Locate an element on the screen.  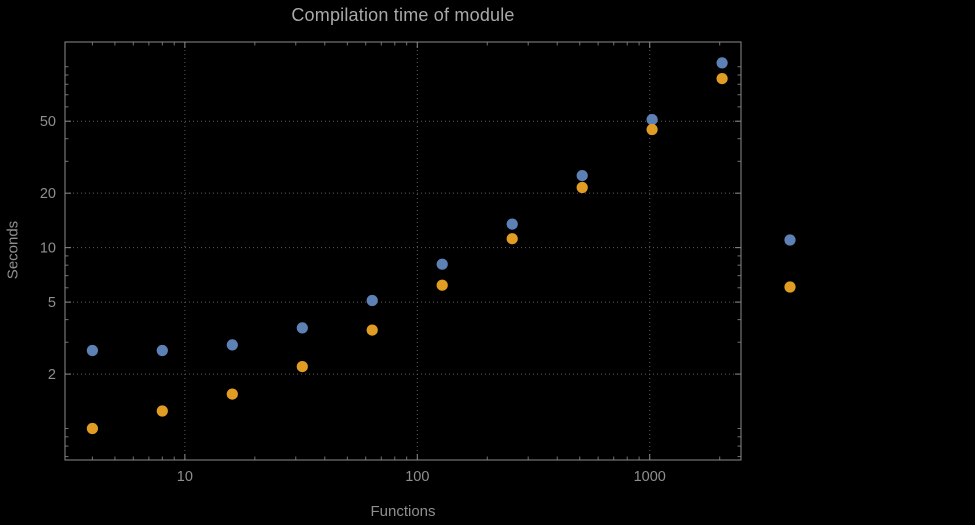
x-tick-label: 10 is located at coordinates (185, 477).